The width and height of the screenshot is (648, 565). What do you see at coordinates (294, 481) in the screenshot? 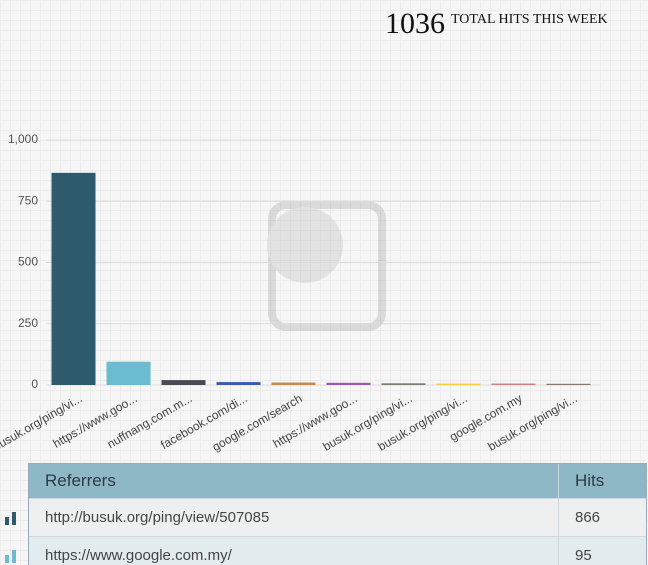
I see `column-header: Referrers` at bounding box center [294, 481].